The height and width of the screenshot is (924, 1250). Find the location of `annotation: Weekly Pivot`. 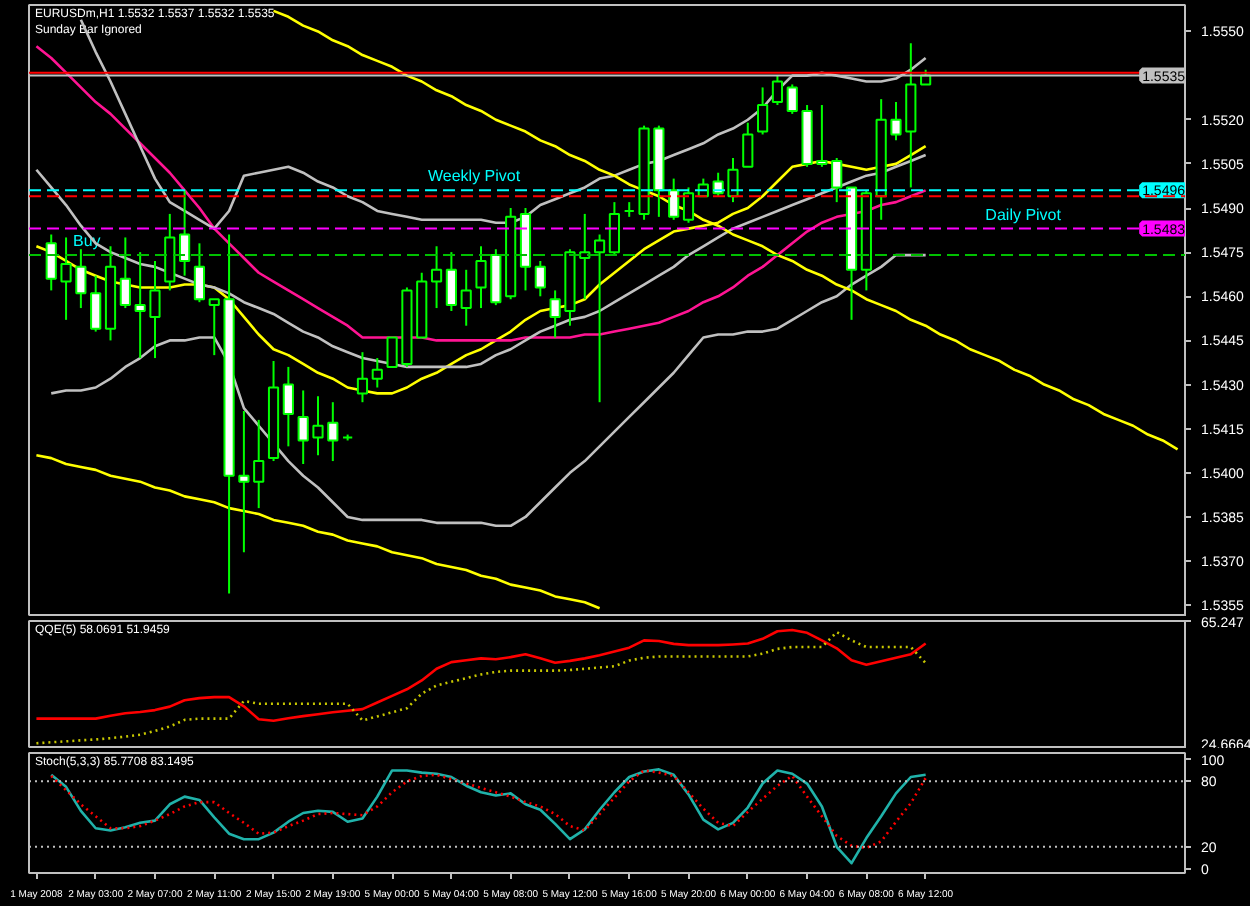

annotation: Weekly Pivot is located at coordinates (474, 176).